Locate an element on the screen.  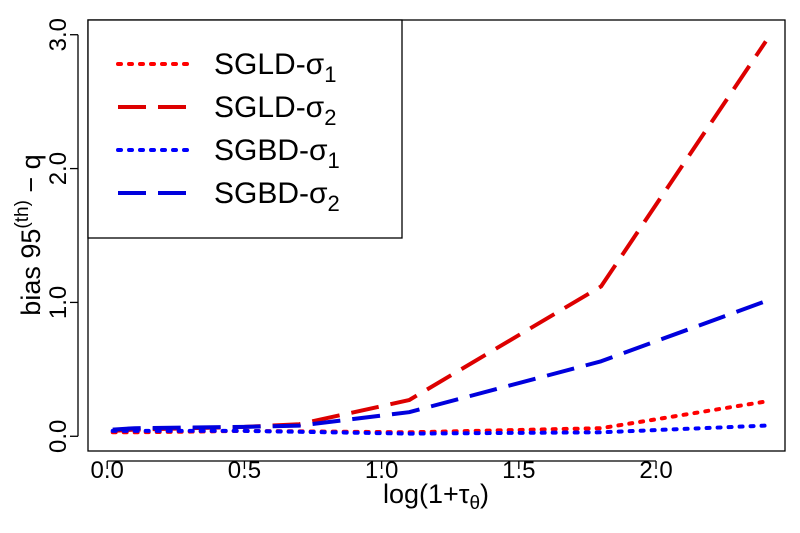
legend-label-3: SGBD-σ1 is located at coordinates (277, 153).